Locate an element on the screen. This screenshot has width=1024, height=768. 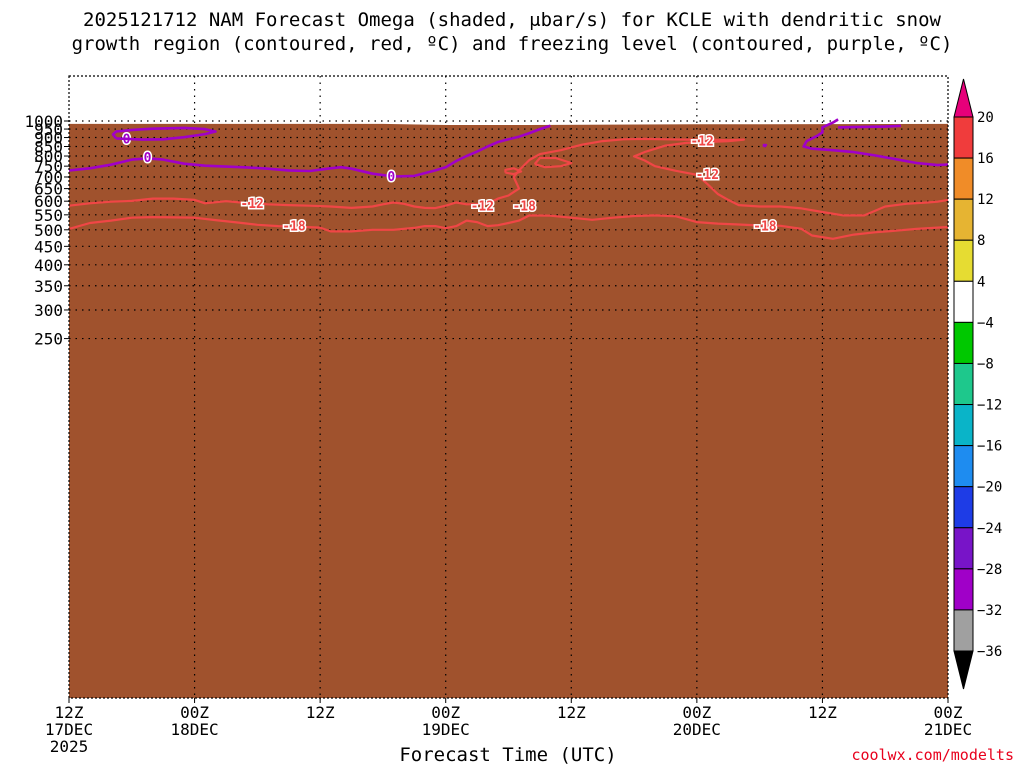
colorbar-label: 16 is located at coordinates (985, 159).